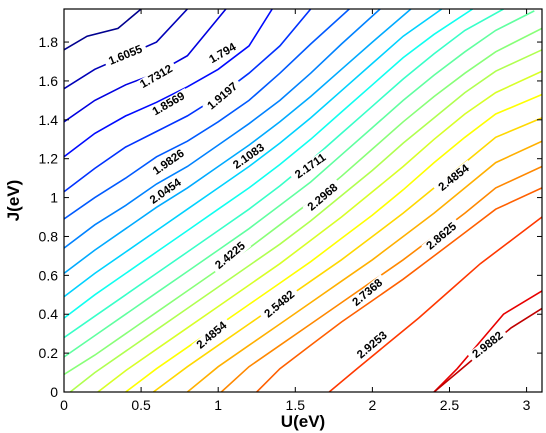 The width and height of the screenshot is (546, 433). I want to click on x-tick-label-3: 1.5, so click(296, 405).